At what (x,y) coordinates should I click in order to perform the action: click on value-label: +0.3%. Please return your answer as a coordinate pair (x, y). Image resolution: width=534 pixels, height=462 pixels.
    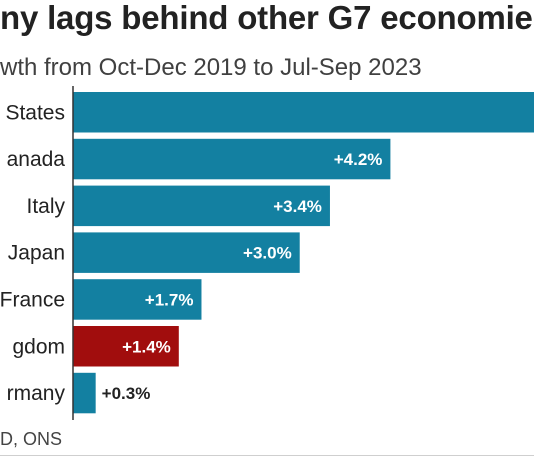
    Looking at the image, I should click on (126, 393).